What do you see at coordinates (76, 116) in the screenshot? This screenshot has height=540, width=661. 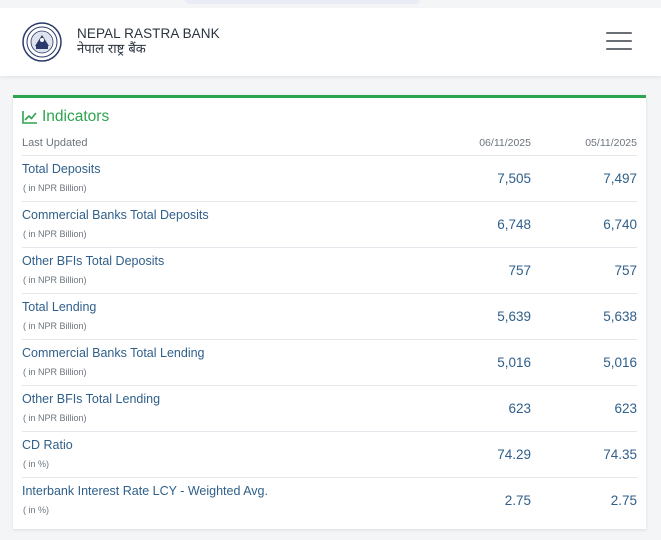 I see `indicators-title-text: Indicators` at bounding box center [76, 116].